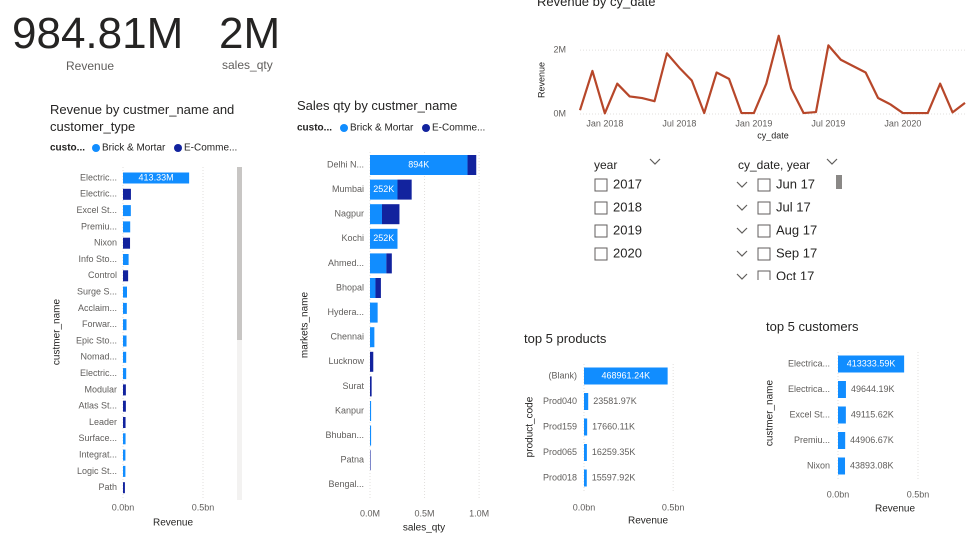 This screenshot has height=540, width=977. Describe the element at coordinates (626, 375) in the screenshot. I see `data-label: 468961.24K` at that location.